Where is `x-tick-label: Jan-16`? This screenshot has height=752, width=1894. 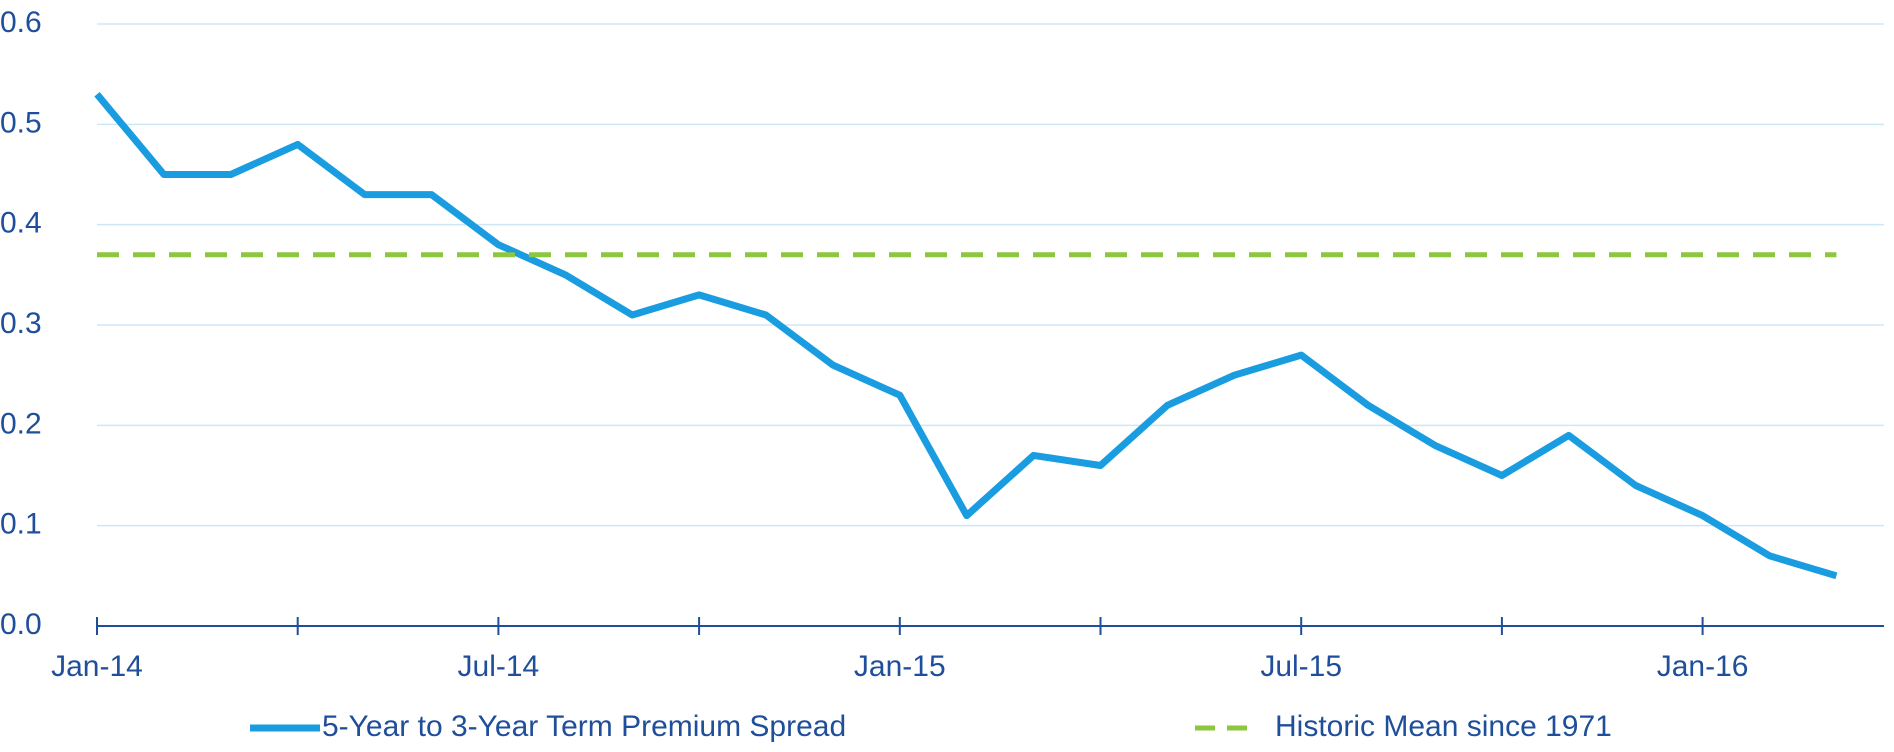 x-tick-label: Jan-16 is located at coordinates (1703, 666).